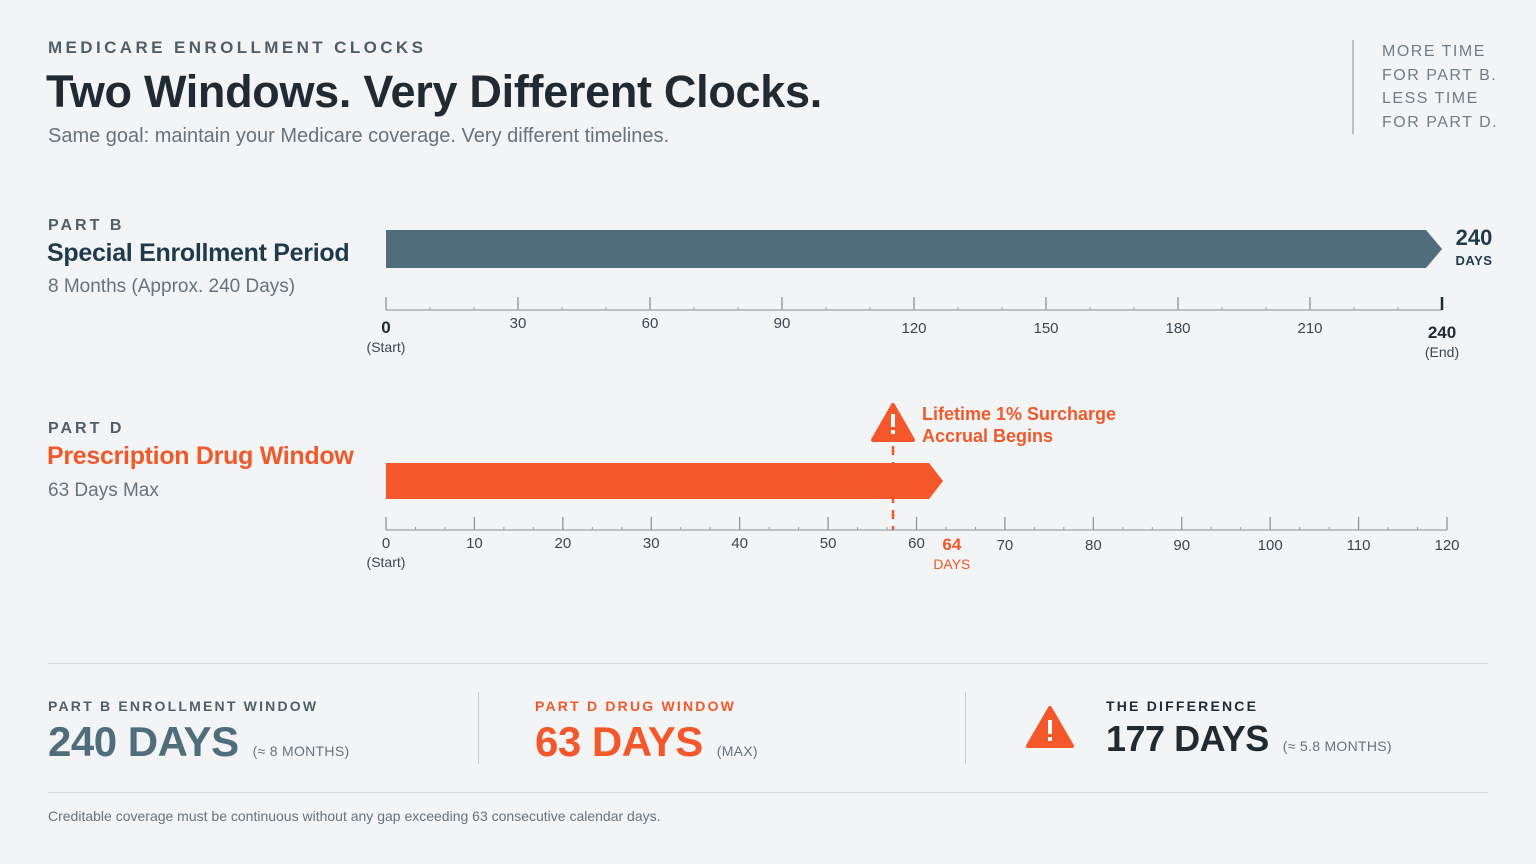 This screenshot has height=864, width=1536. Describe the element at coordinates (86, 428) in the screenshot. I see `part-d-label: PART D` at that location.